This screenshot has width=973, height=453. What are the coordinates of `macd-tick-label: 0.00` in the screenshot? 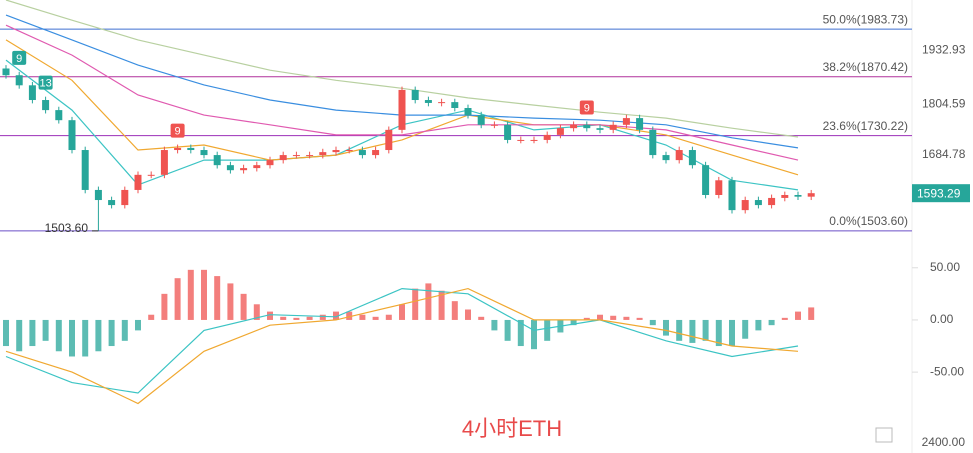 It's located at (942, 319).